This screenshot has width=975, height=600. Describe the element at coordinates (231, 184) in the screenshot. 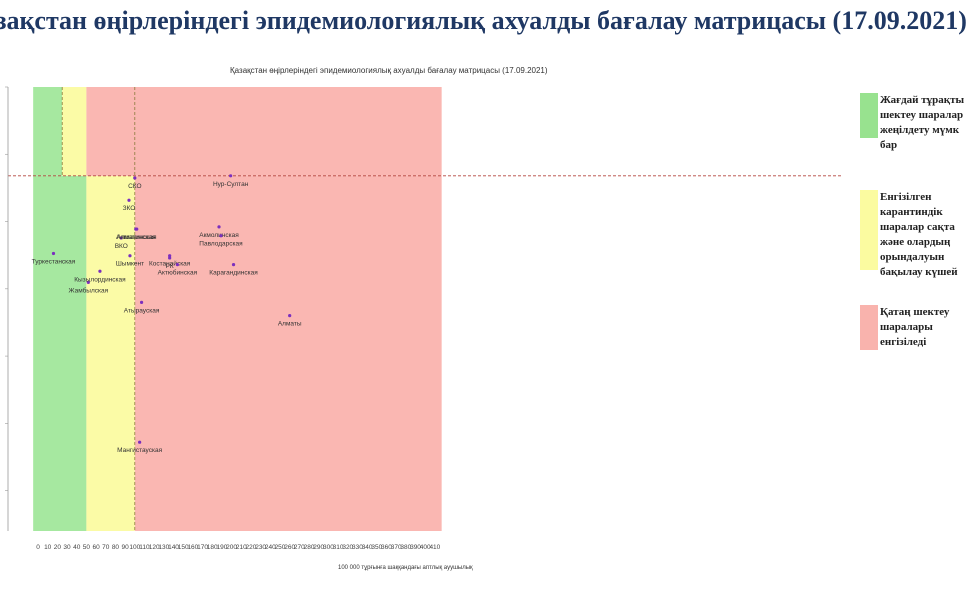

I see `point-label: Нур-Султан` at that location.